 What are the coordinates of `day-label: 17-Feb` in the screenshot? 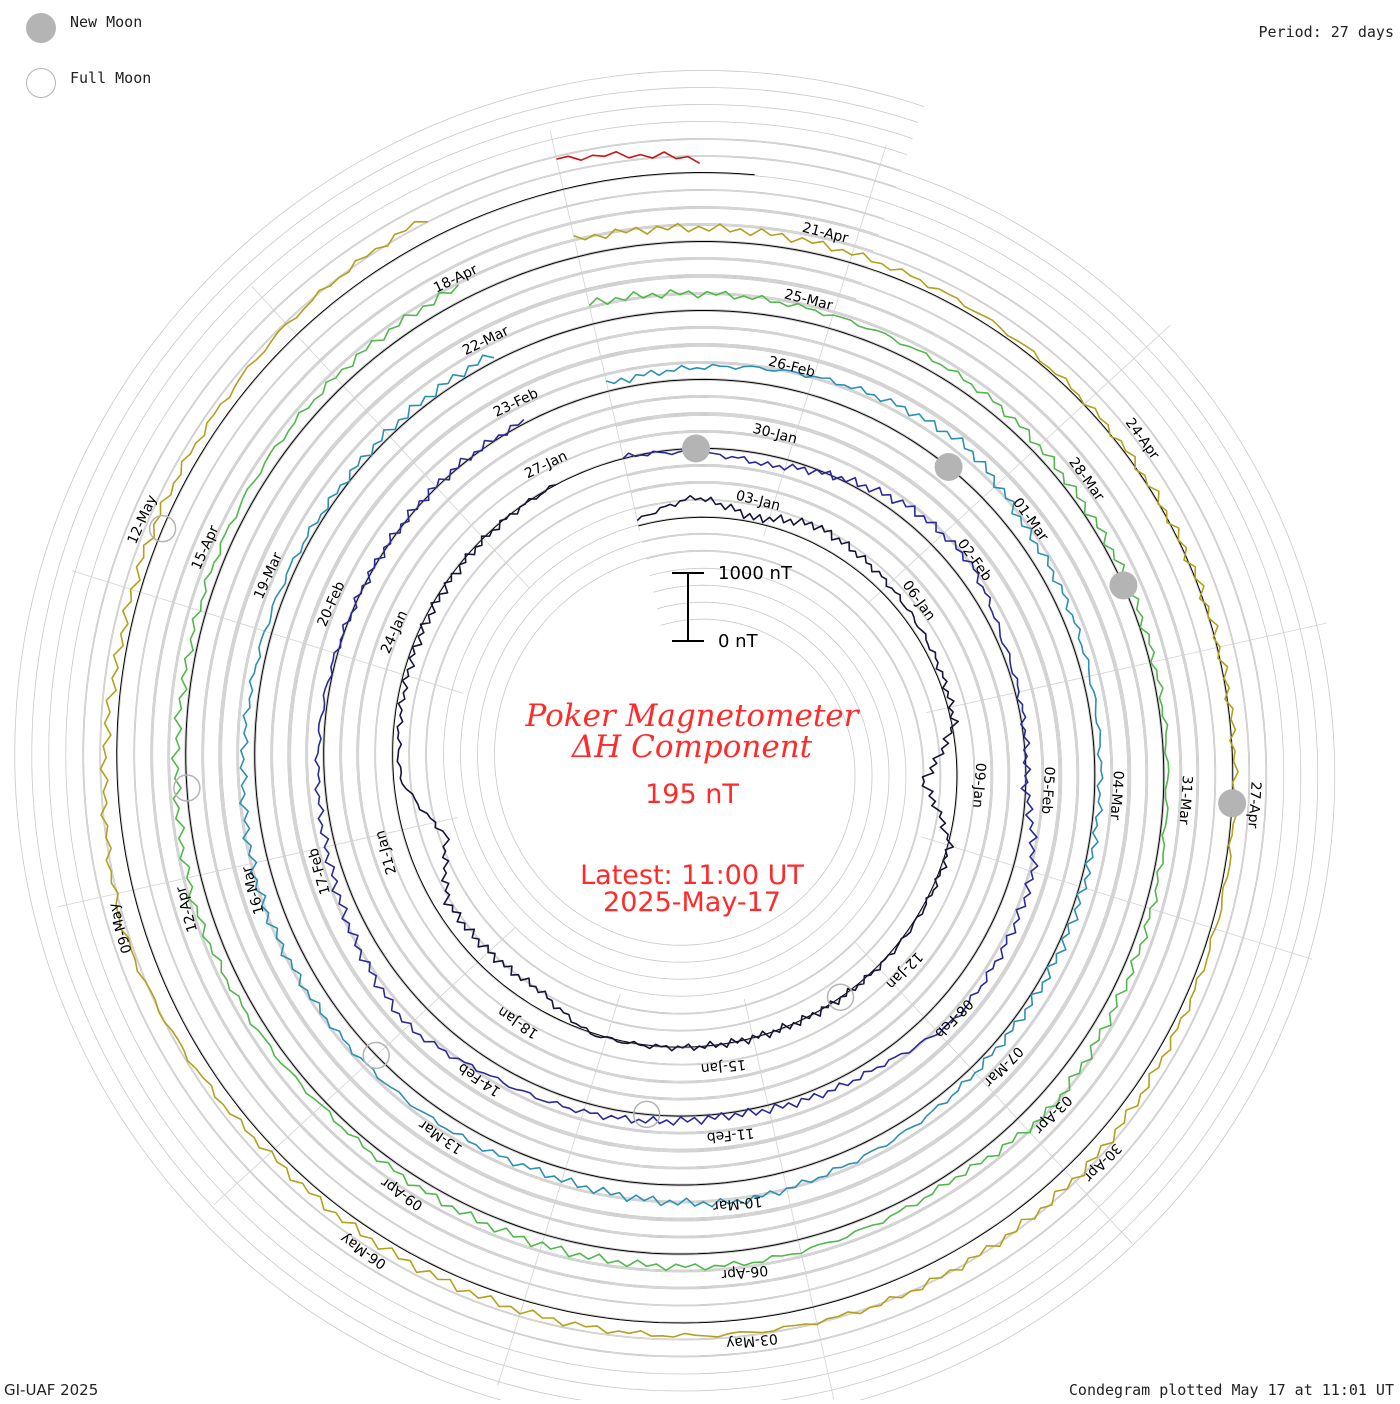 It's located at (320, 871).